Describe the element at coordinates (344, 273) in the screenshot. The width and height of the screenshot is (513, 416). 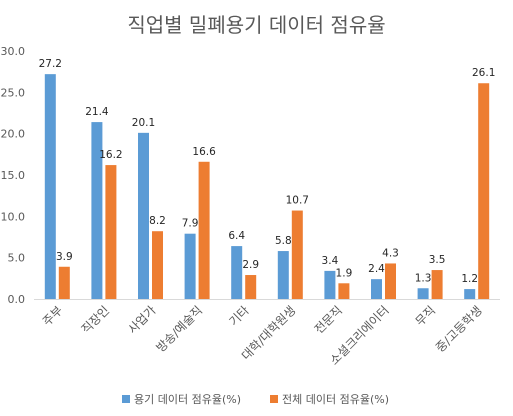
I see `data-label-total-6: 1.9` at that location.